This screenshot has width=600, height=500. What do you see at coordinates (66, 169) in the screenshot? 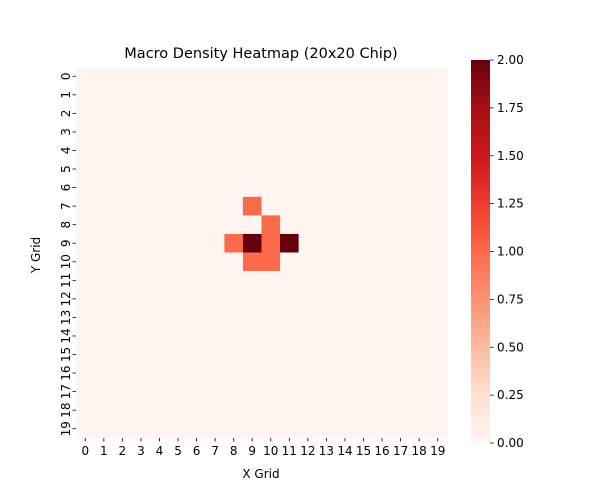
I see `y-tick-label: 5` at bounding box center [66, 169].